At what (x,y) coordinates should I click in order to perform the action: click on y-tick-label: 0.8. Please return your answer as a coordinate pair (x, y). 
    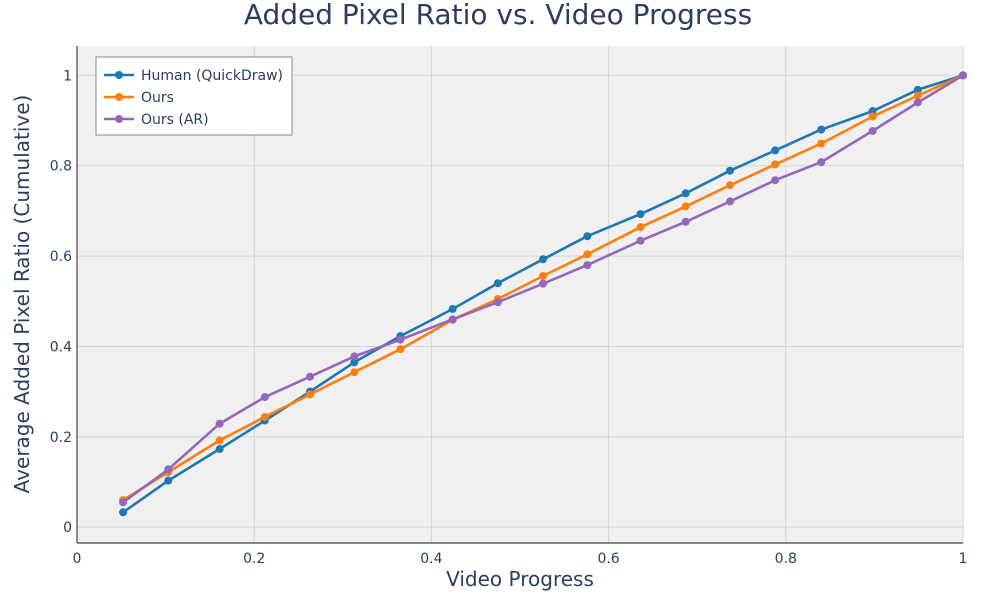
    Looking at the image, I should click on (61, 167).